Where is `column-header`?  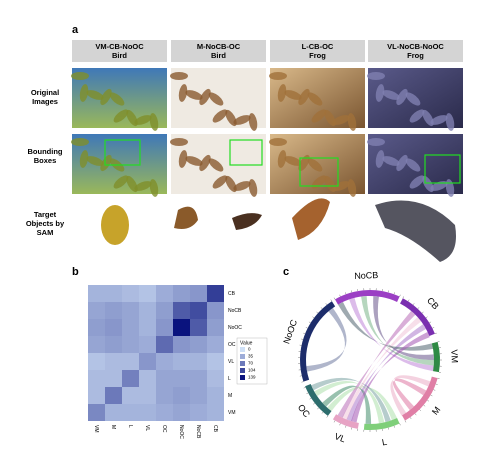 column-header is located at coordinates (415, 51).